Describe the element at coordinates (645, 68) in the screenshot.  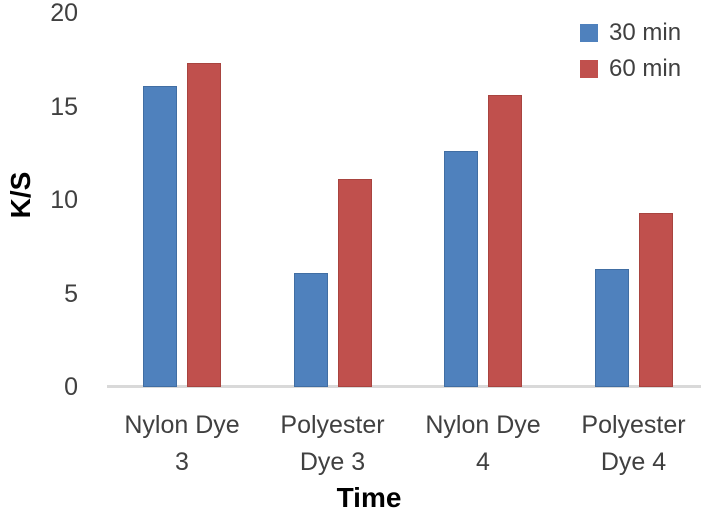
I see `legend-label-60-min: 60 min` at that location.